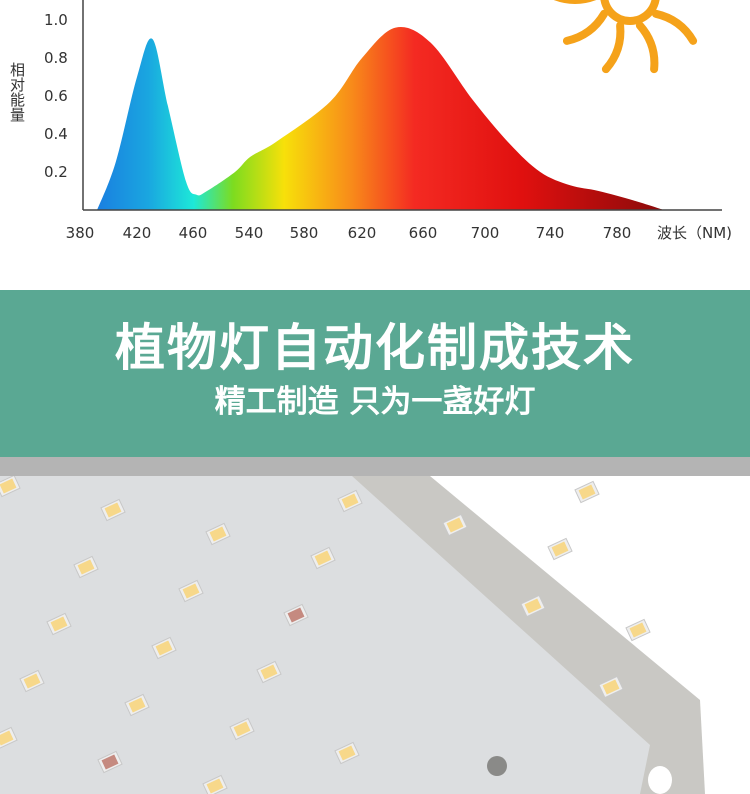 The image size is (750, 794). I want to click on x-tick-label: 380, so click(80, 233).